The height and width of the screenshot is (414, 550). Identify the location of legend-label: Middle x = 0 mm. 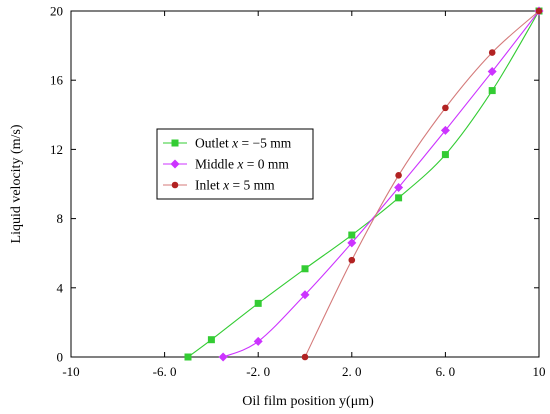
(242, 164).